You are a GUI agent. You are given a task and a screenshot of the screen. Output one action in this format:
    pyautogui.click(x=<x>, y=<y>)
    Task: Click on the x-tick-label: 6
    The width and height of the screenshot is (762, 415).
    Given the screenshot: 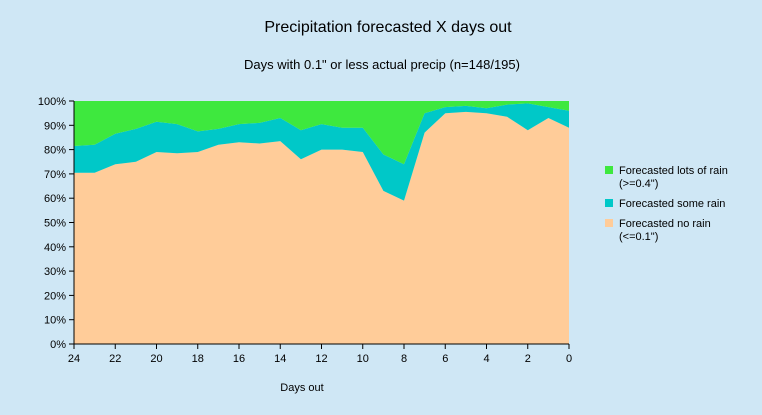 What is the action you would take?
    pyautogui.click(x=445, y=359)
    